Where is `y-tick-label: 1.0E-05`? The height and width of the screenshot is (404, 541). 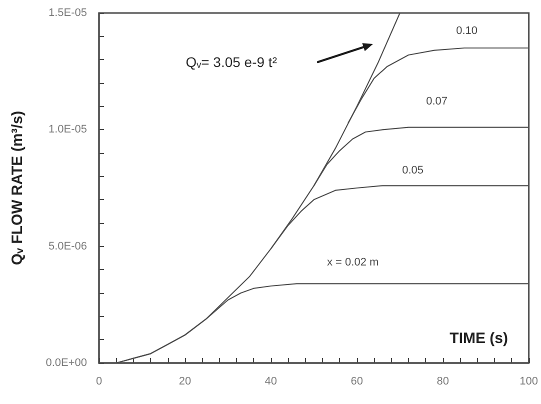 y-tick-label: 1.0E-05 is located at coordinates (67, 130).